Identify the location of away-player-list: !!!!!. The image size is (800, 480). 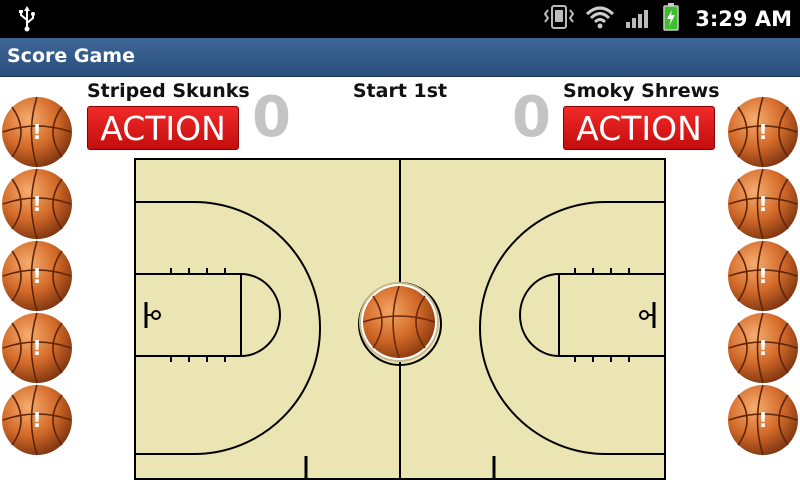
(763, 276).